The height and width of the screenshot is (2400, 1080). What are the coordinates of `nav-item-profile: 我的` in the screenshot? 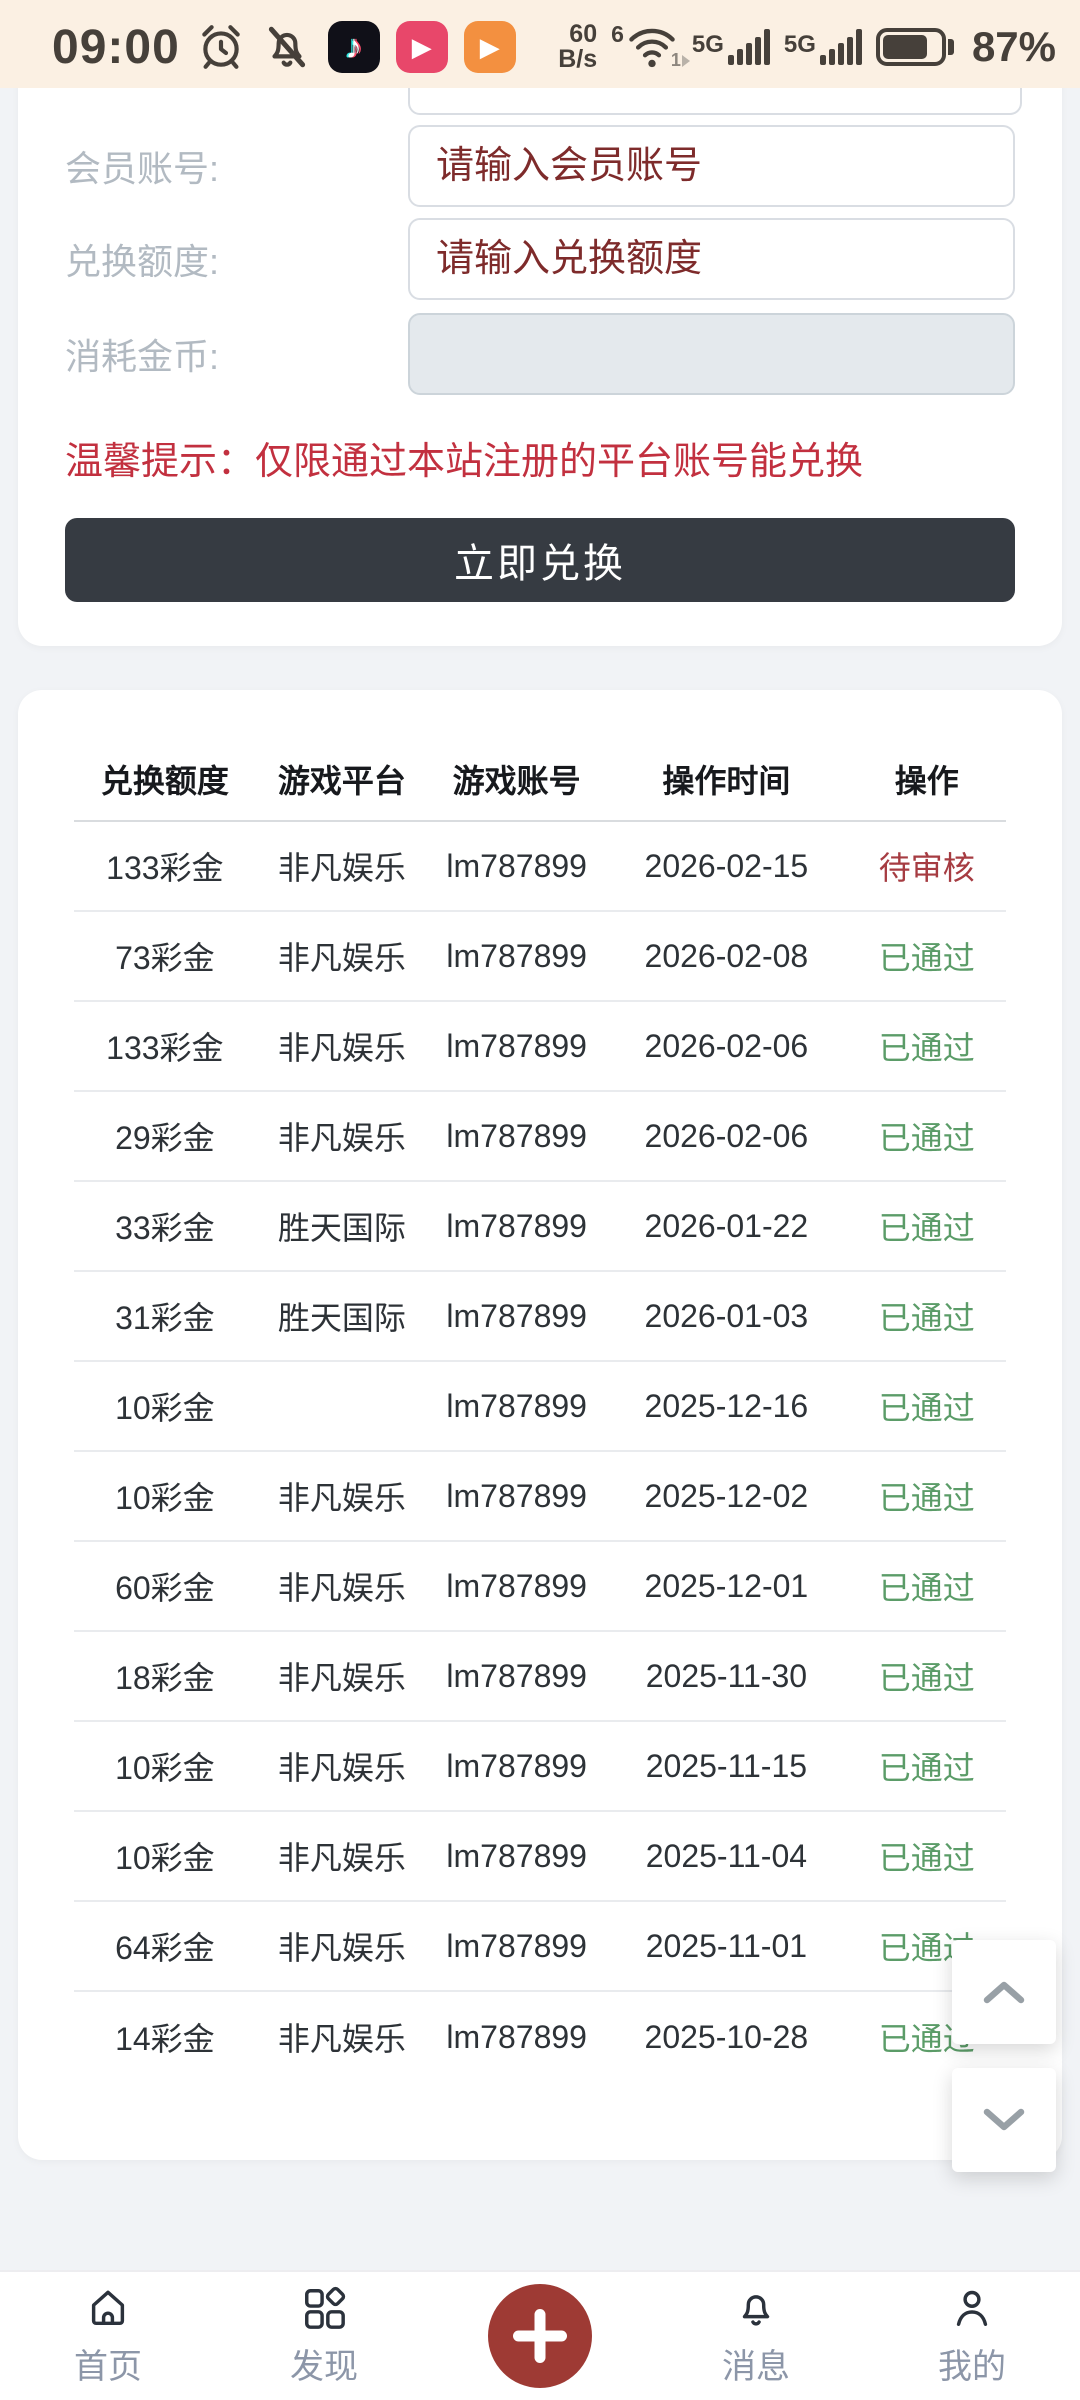 It's located at (972, 2336).